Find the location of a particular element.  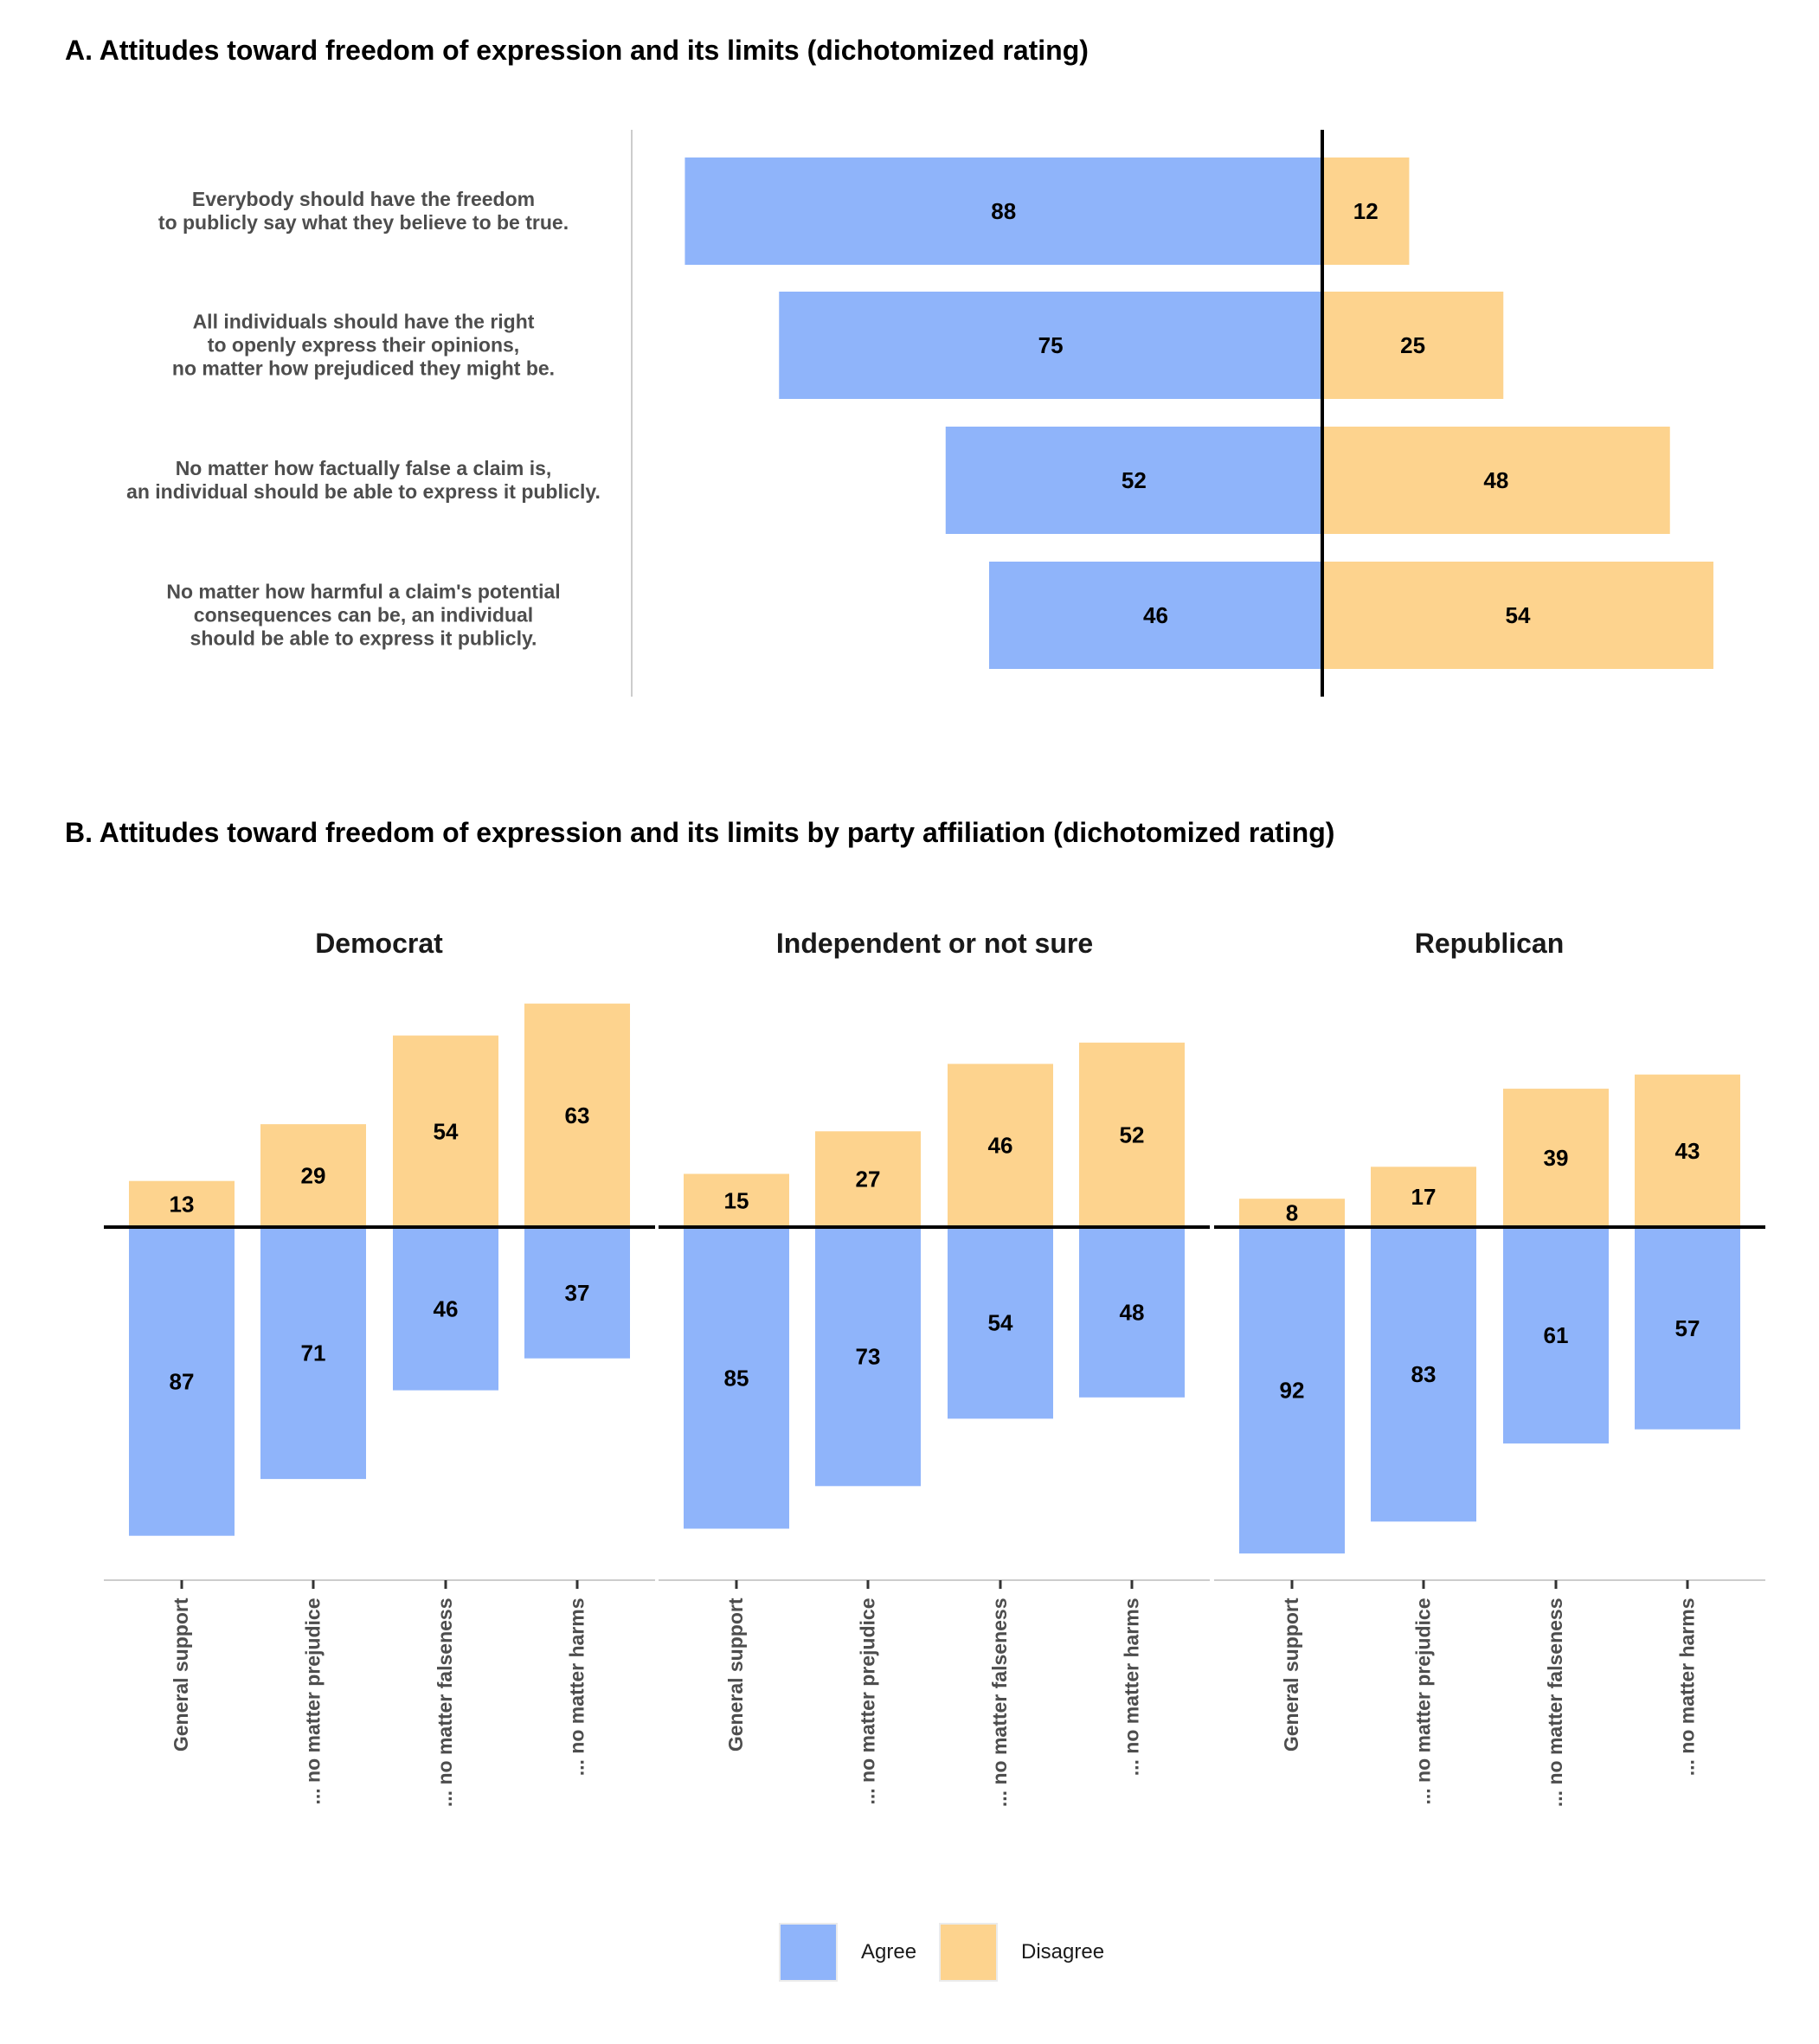

data-label-disagree: 29 is located at coordinates (313, 1176).